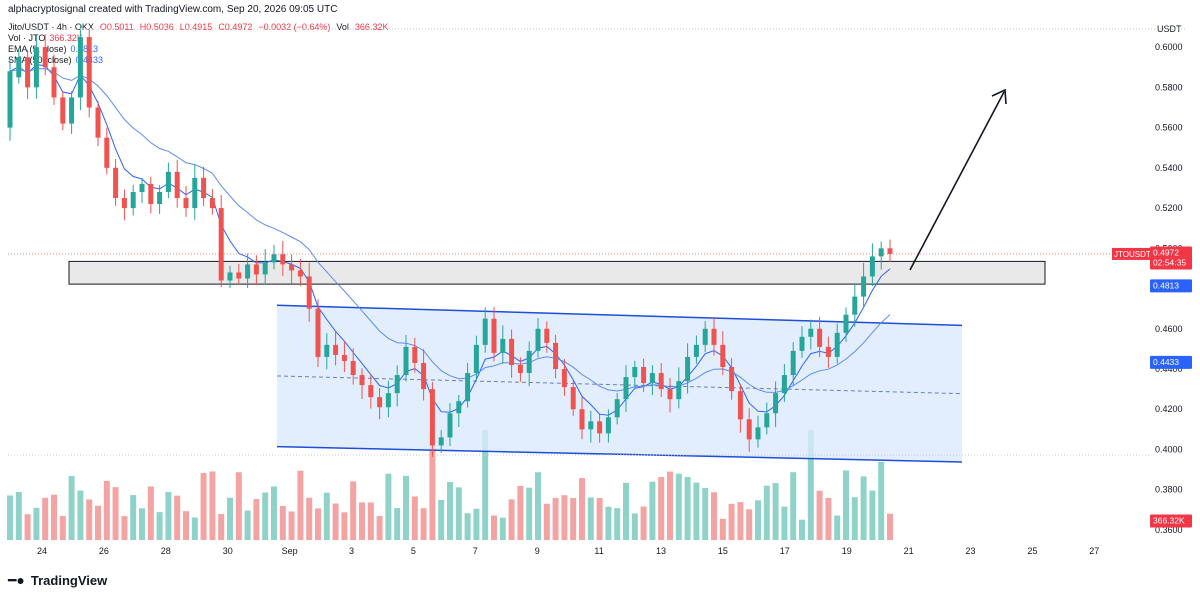 This screenshot has height=600, width=1200. What do you see at coordinates (156, 27) in the screenshot?
I see `ohlc-high: H0.5036` at bounding box center [156, 27].